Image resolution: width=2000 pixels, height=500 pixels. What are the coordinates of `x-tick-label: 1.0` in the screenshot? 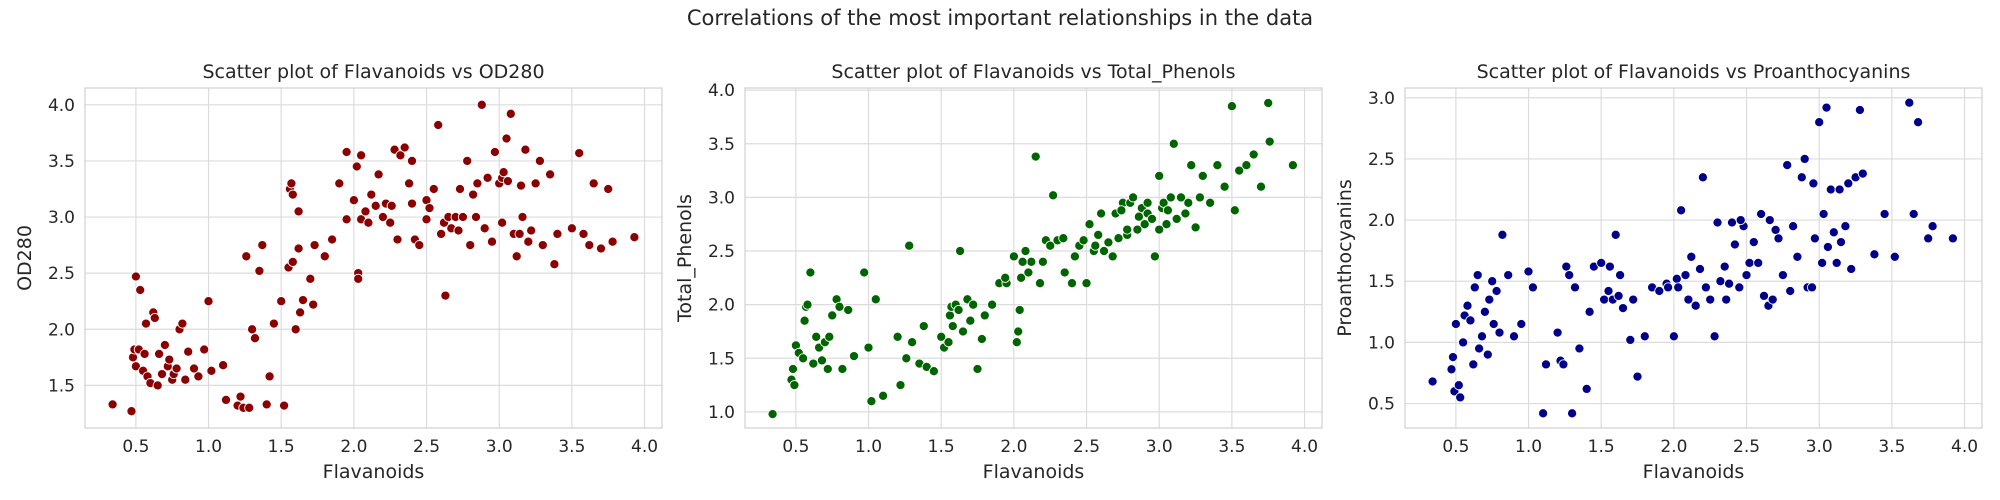 It's located at (1528, 447).